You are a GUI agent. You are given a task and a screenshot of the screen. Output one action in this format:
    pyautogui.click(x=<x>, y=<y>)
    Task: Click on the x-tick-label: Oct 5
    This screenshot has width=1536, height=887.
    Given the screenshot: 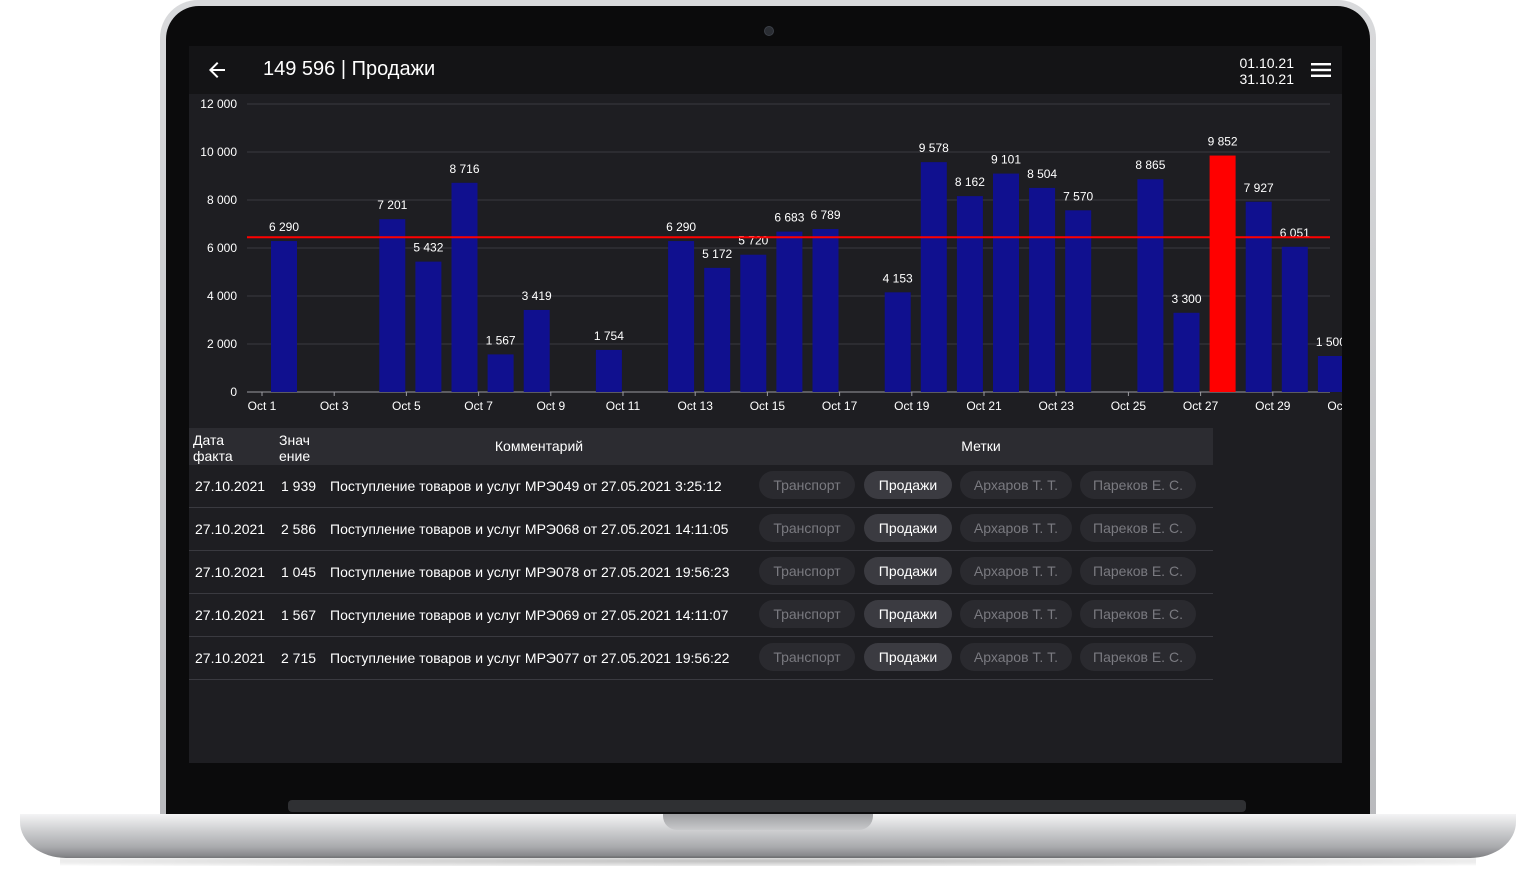 What is the action you would take?
    pyautogui.click(x=406, y=406)
    